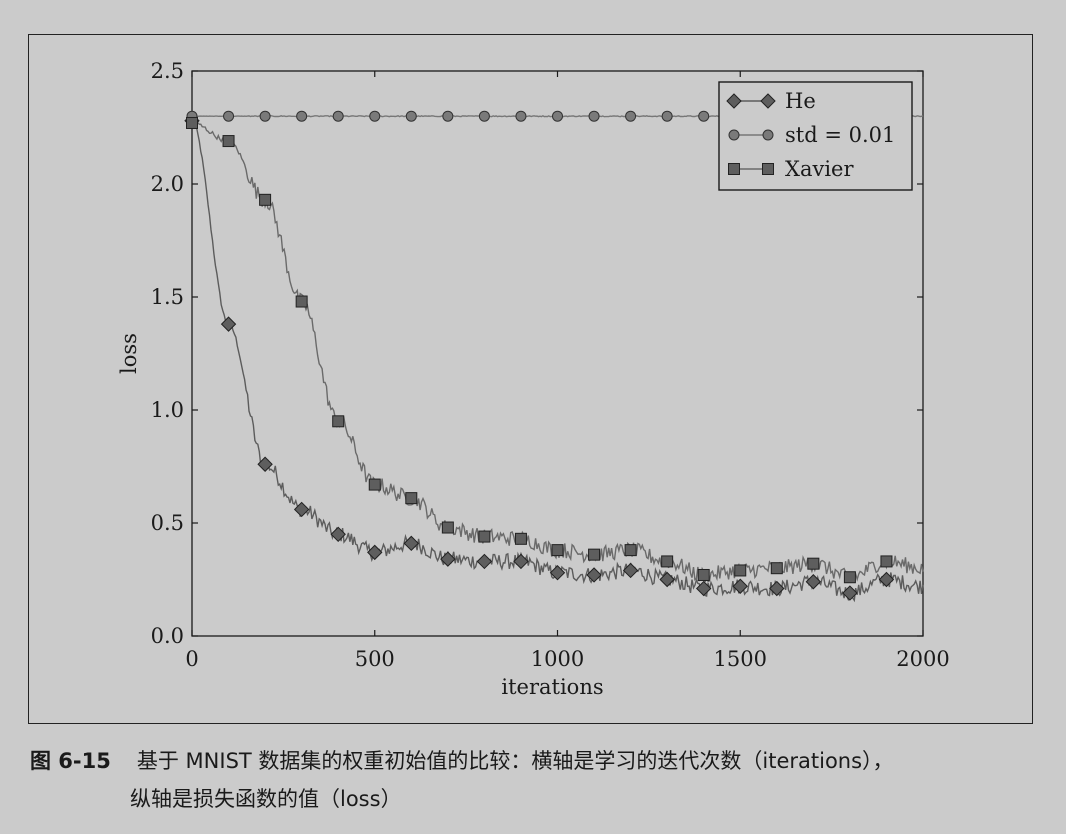 The width and height of the screenshot is (1066, 834). I want to click on marker-s2-p15, so click(704, 116).